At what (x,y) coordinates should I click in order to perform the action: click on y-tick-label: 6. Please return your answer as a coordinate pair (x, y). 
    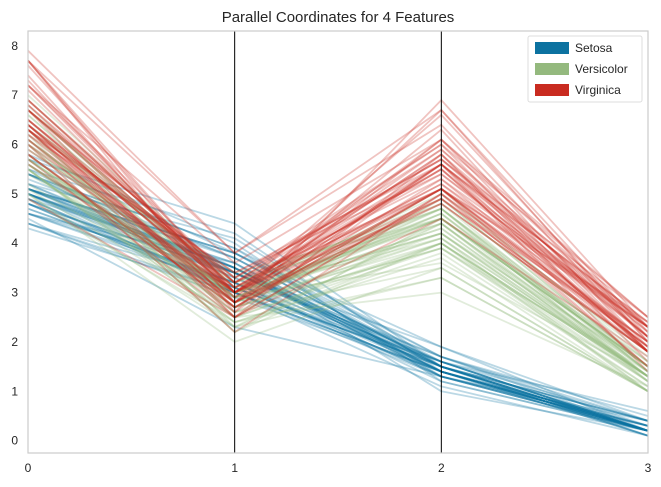
    Looking at the image, I should click on (14, 145).